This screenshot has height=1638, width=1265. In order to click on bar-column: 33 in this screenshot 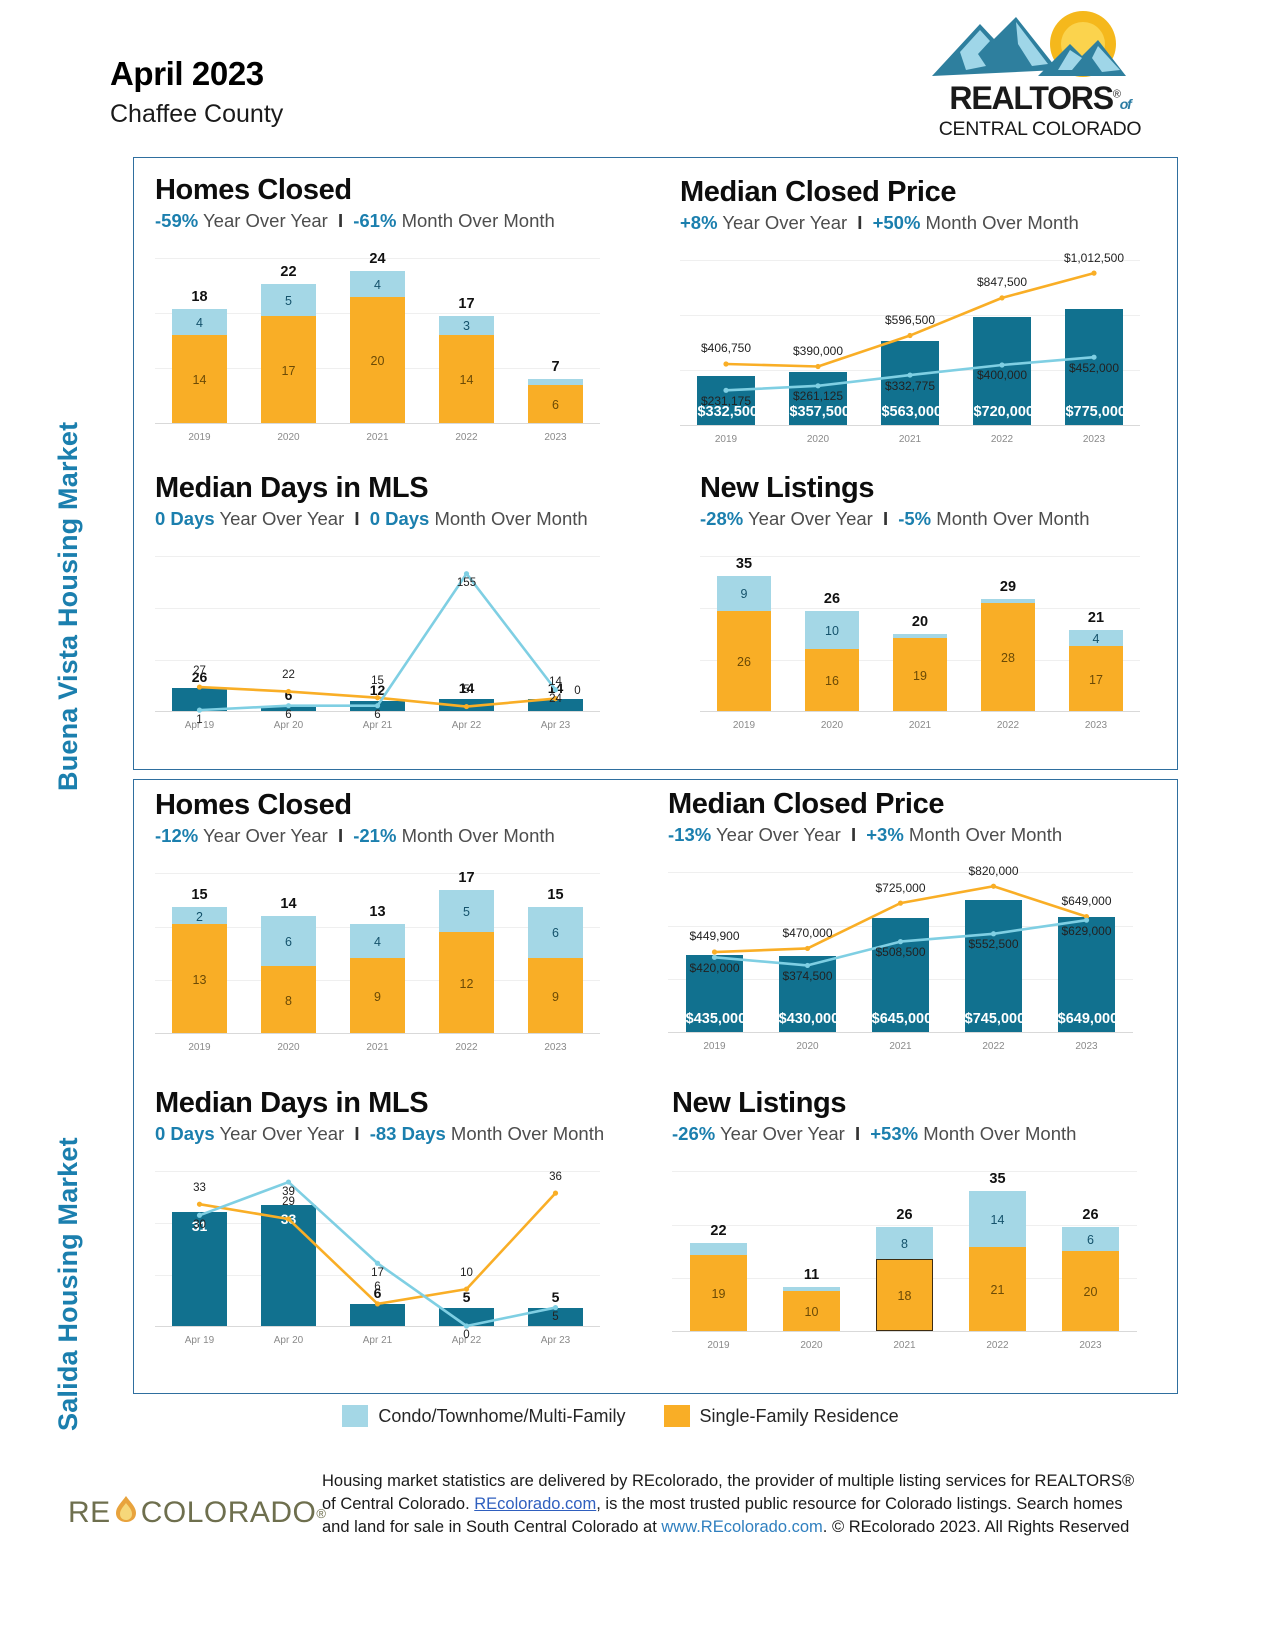, I will do `click(288, 1249)`.